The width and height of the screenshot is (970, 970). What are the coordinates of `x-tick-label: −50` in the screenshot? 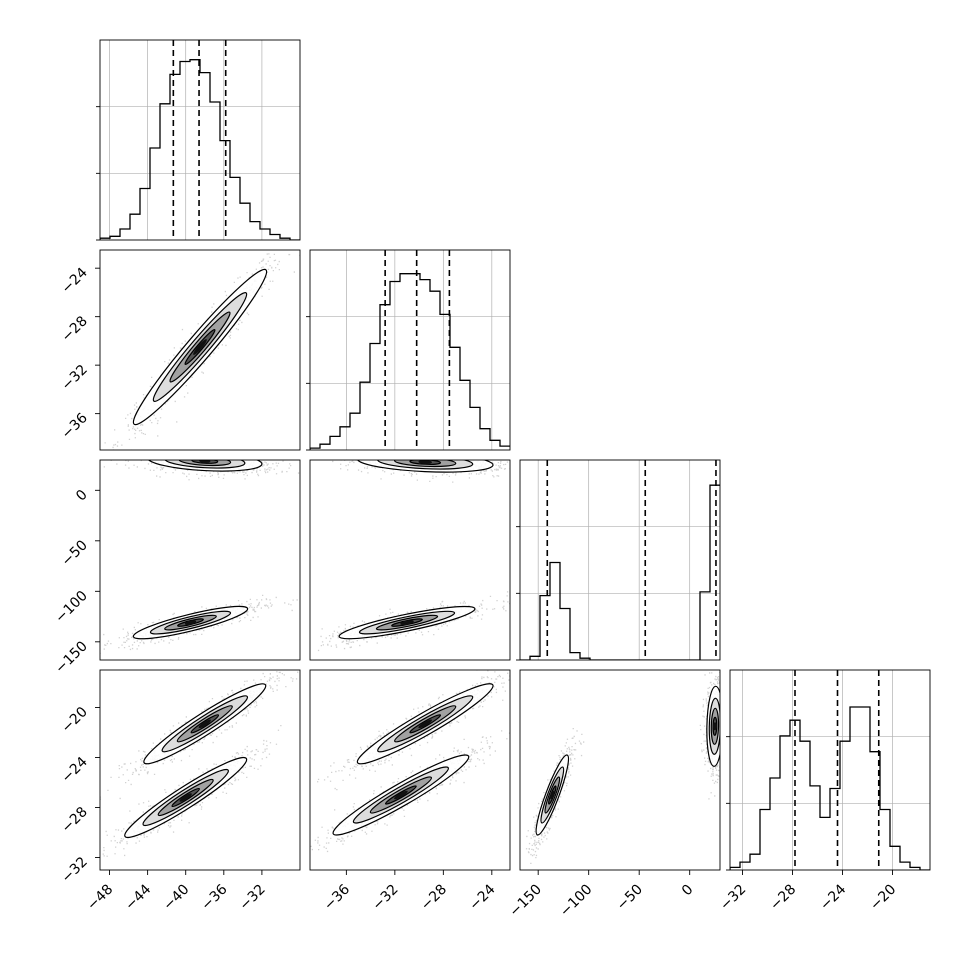 It's located at (630, 898).